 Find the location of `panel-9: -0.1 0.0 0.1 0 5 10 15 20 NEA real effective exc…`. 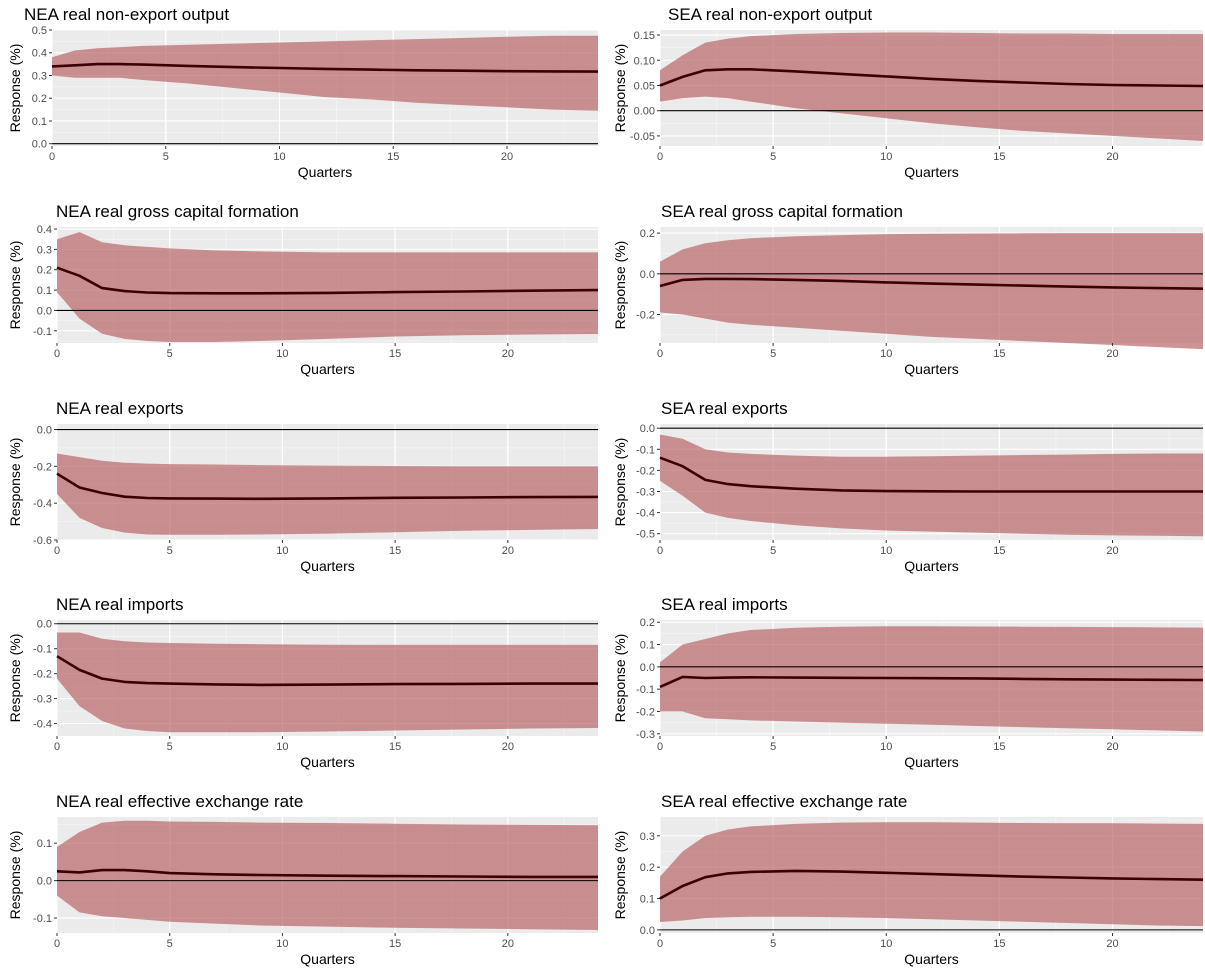

panel-9: -0.1 0.0 0.1 0 5 10 15 20 NEA real effective exc… is located at coordinates (302, 879).